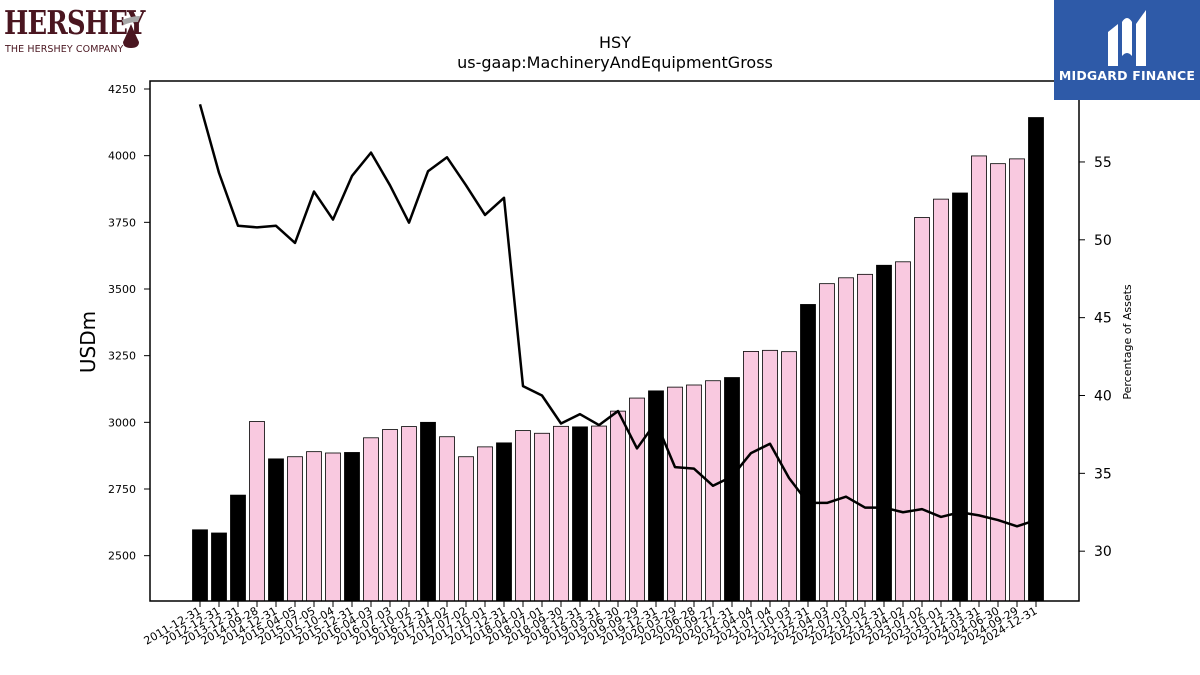 The width and height of the screenshot is (1200, 675). What do you see at coordinates (1103, 319) in the screenshot?
I see `y2-tick-label: 45` at bounding box center [1103, 319].